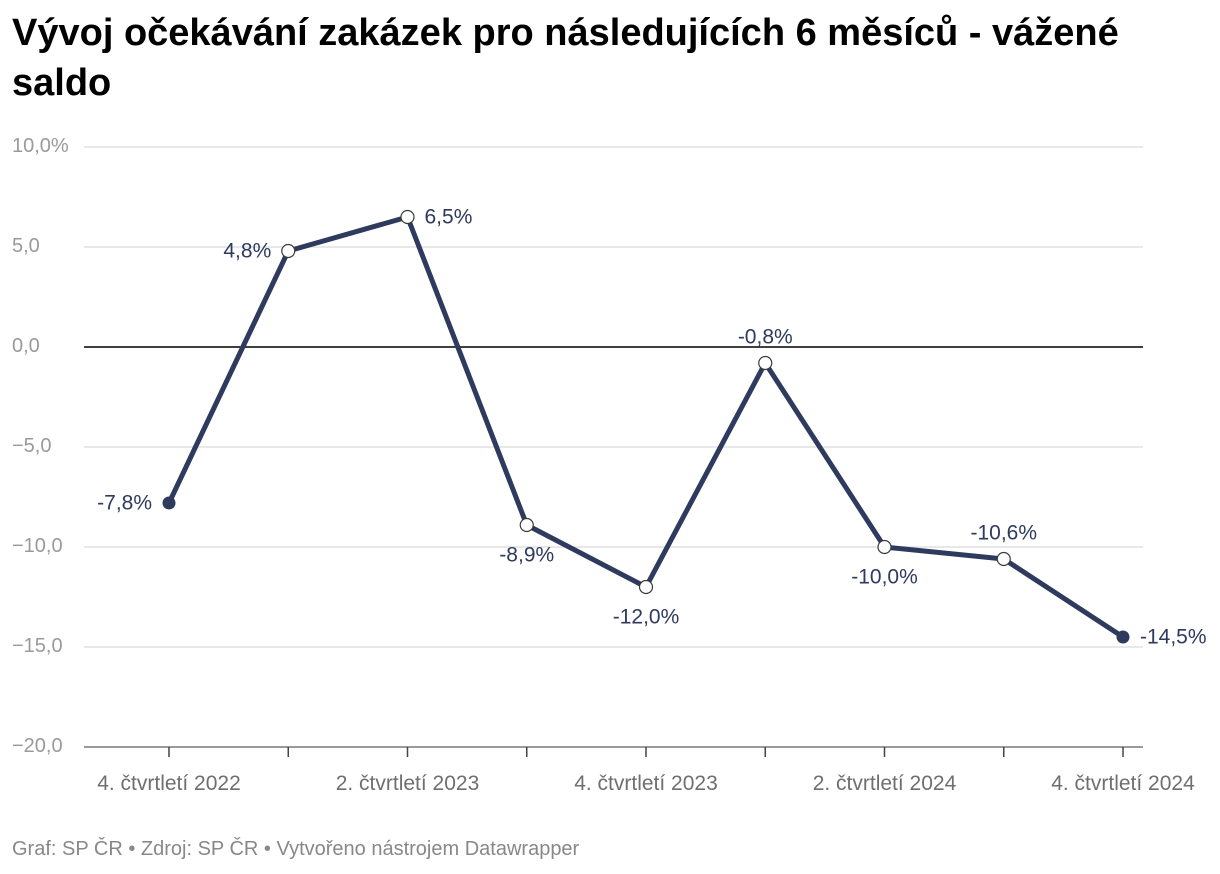 This screenshot has height=874, width=1220. Describe the element at coordinates (1003, 533) in the screenshot. I see `data-label: -10,6%` at that location.